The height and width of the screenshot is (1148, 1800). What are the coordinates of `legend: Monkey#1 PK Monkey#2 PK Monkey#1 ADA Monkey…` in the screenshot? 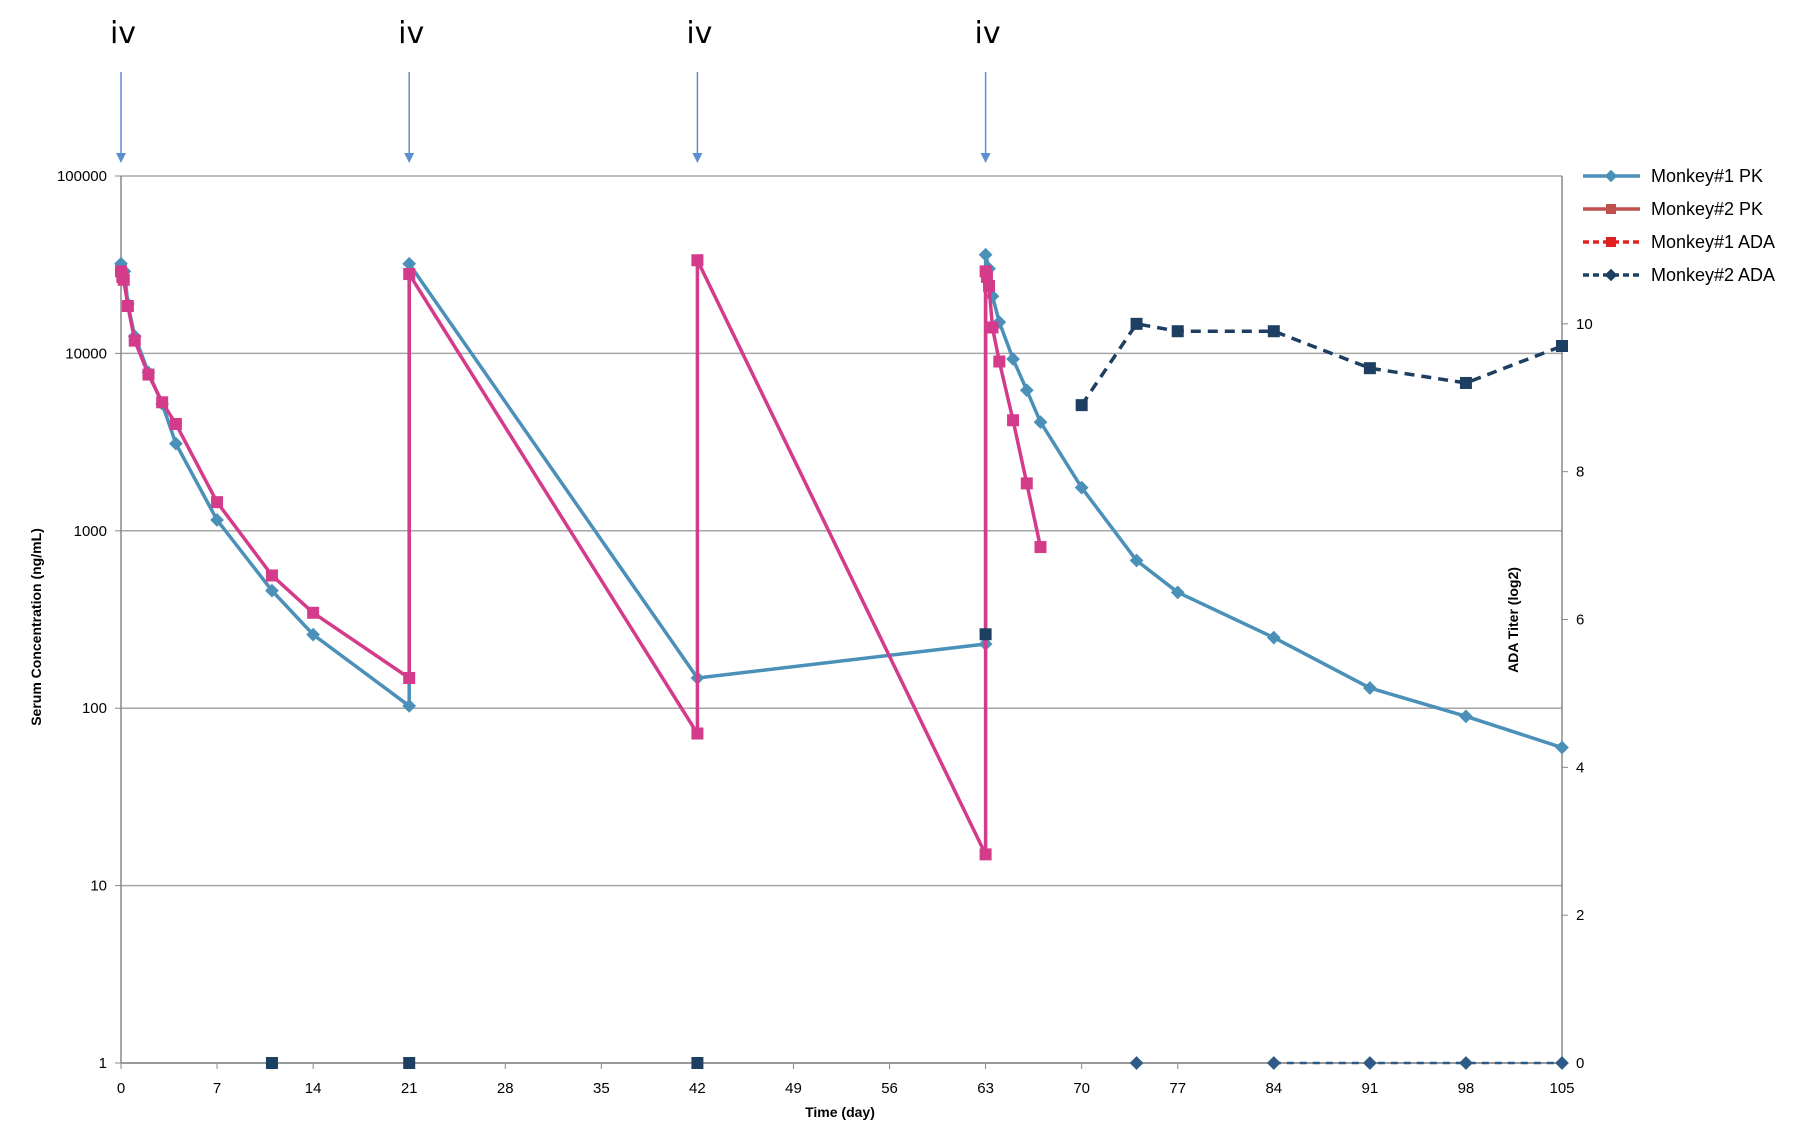 It's located at (1679, 225).